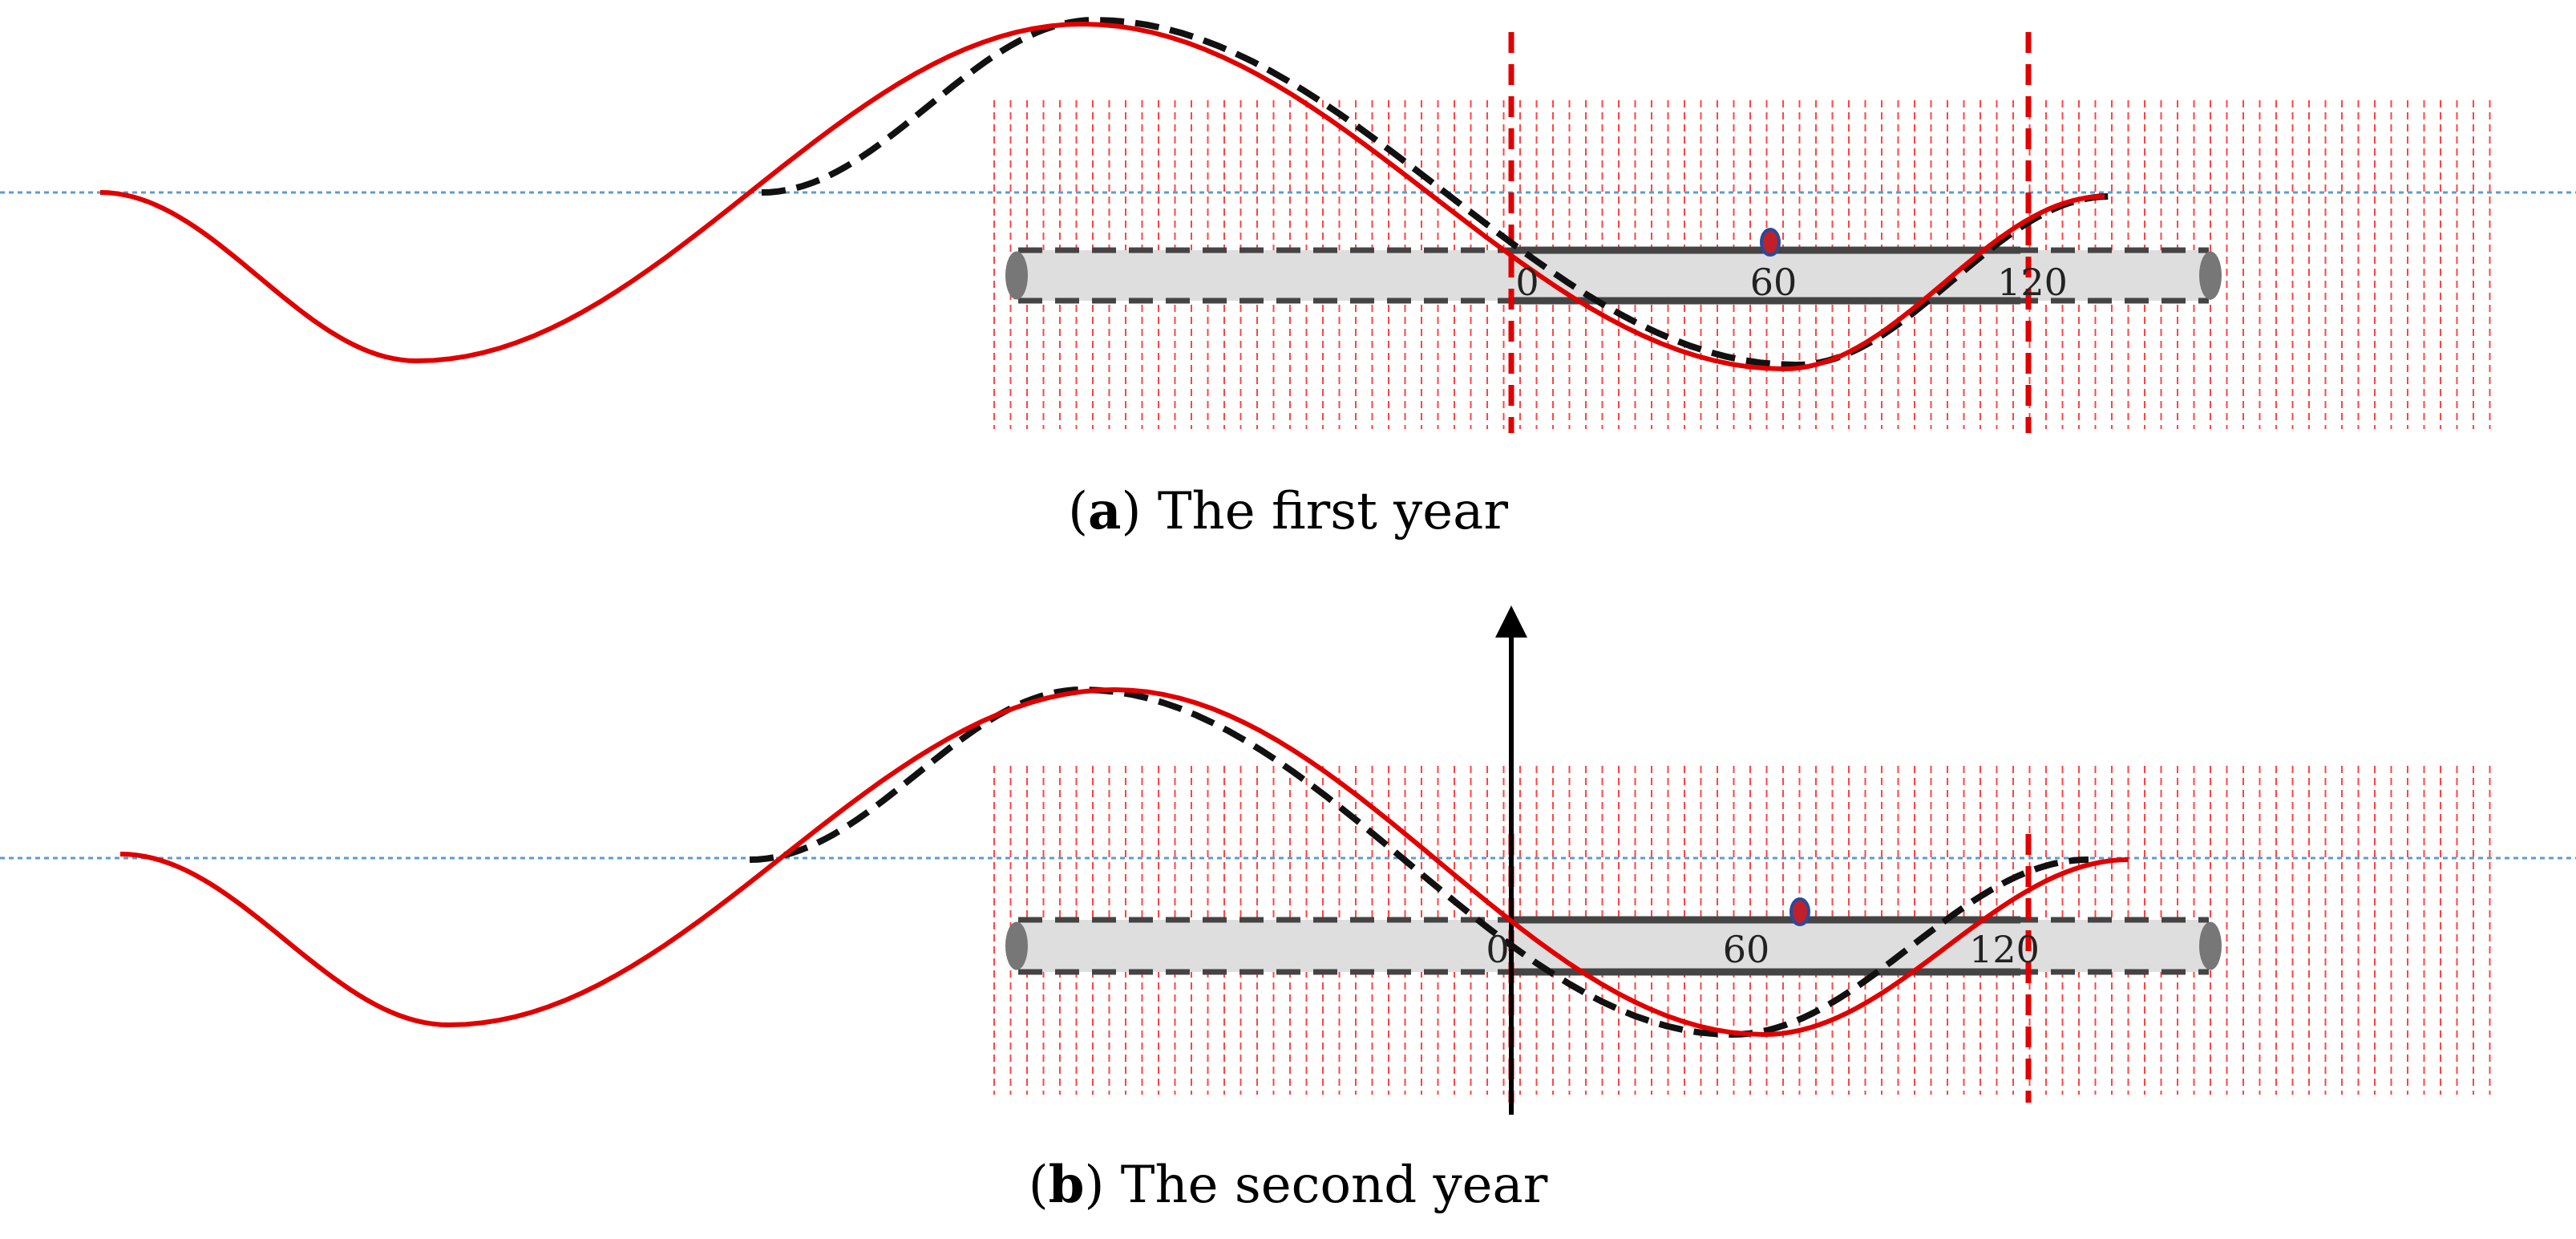 The height and width of the screenshot is (1239, 2576). What do you see at coordinates (1066, 1185) in the screenshot?
I see `caption-b-letter: b` at bounding box center [1066, 1185].